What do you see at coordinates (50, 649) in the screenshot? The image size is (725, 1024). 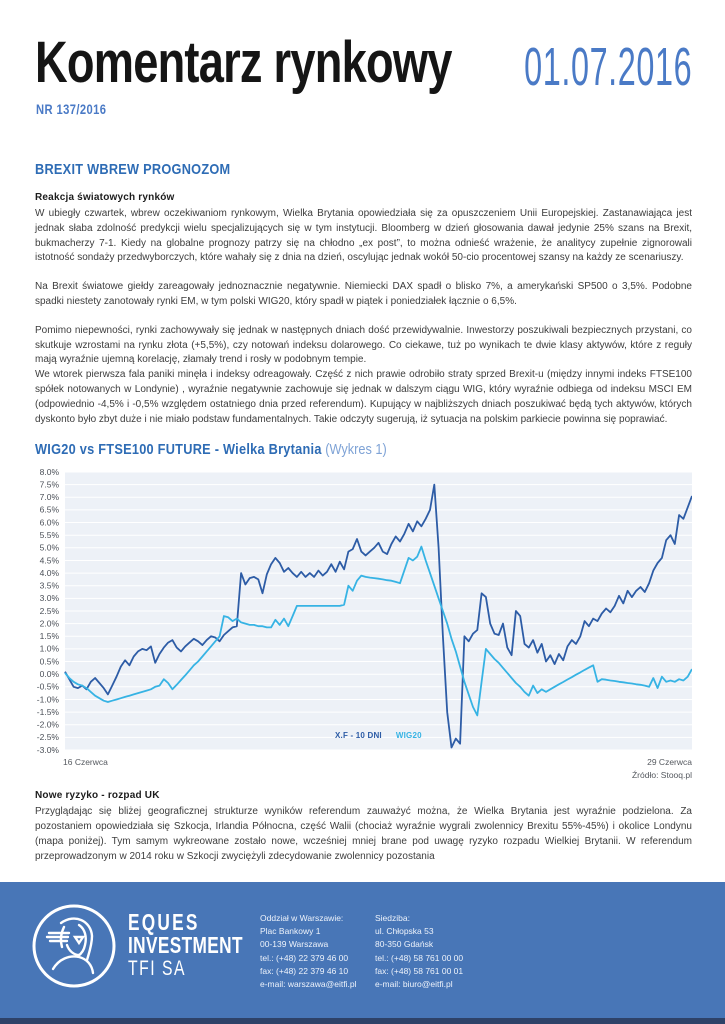 I see `svg-text: 1.0%` at bounding box center [50, 649].